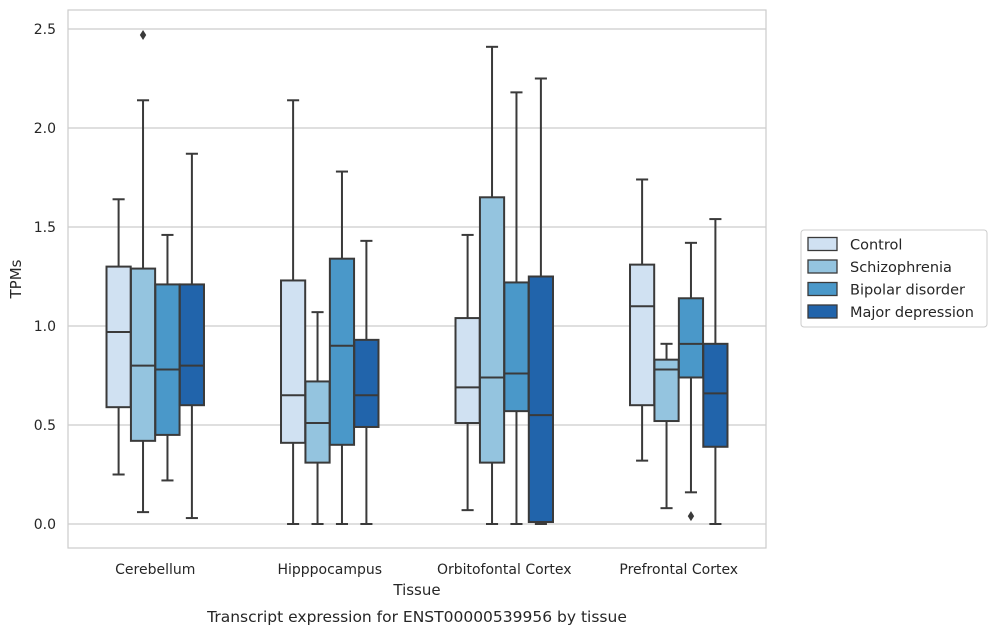 This screenshot has width=997, height=634. Describe the element at coordinates (678, 570) in the screenshot. I see `x-tick-label: Prefrontal Cortex` at that location.